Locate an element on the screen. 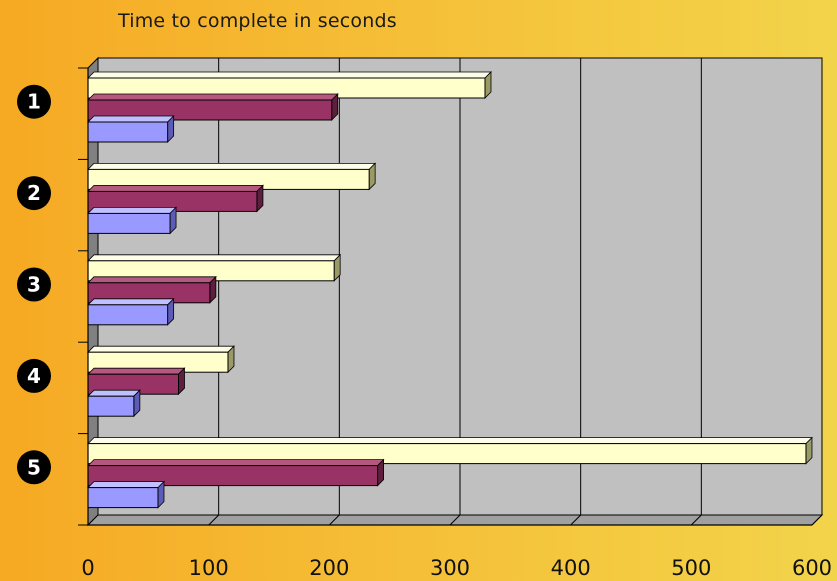  bar-cat5-series1 is located at coordinates (450, 450).